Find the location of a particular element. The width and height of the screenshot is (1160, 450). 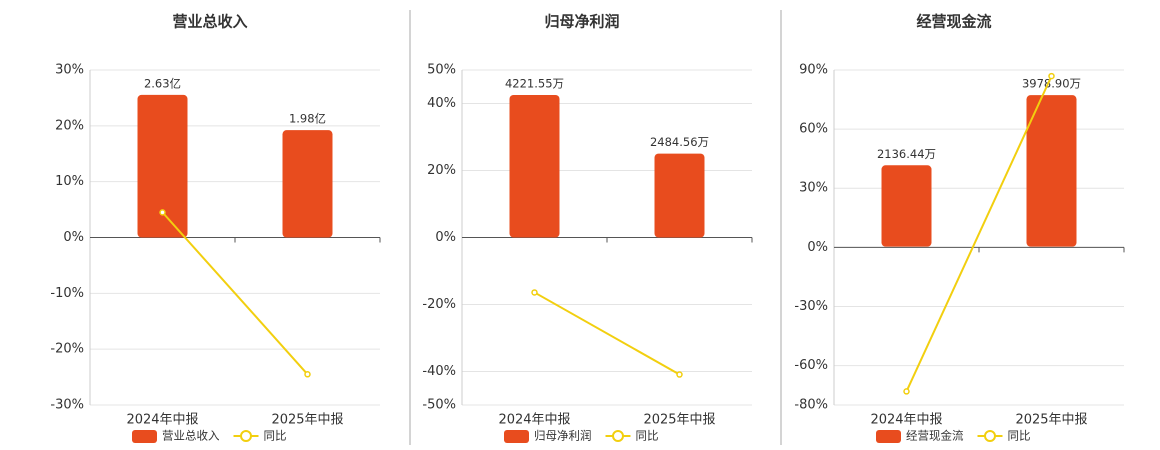

y-tick-label: -10% is located at coordinates (67, 293).